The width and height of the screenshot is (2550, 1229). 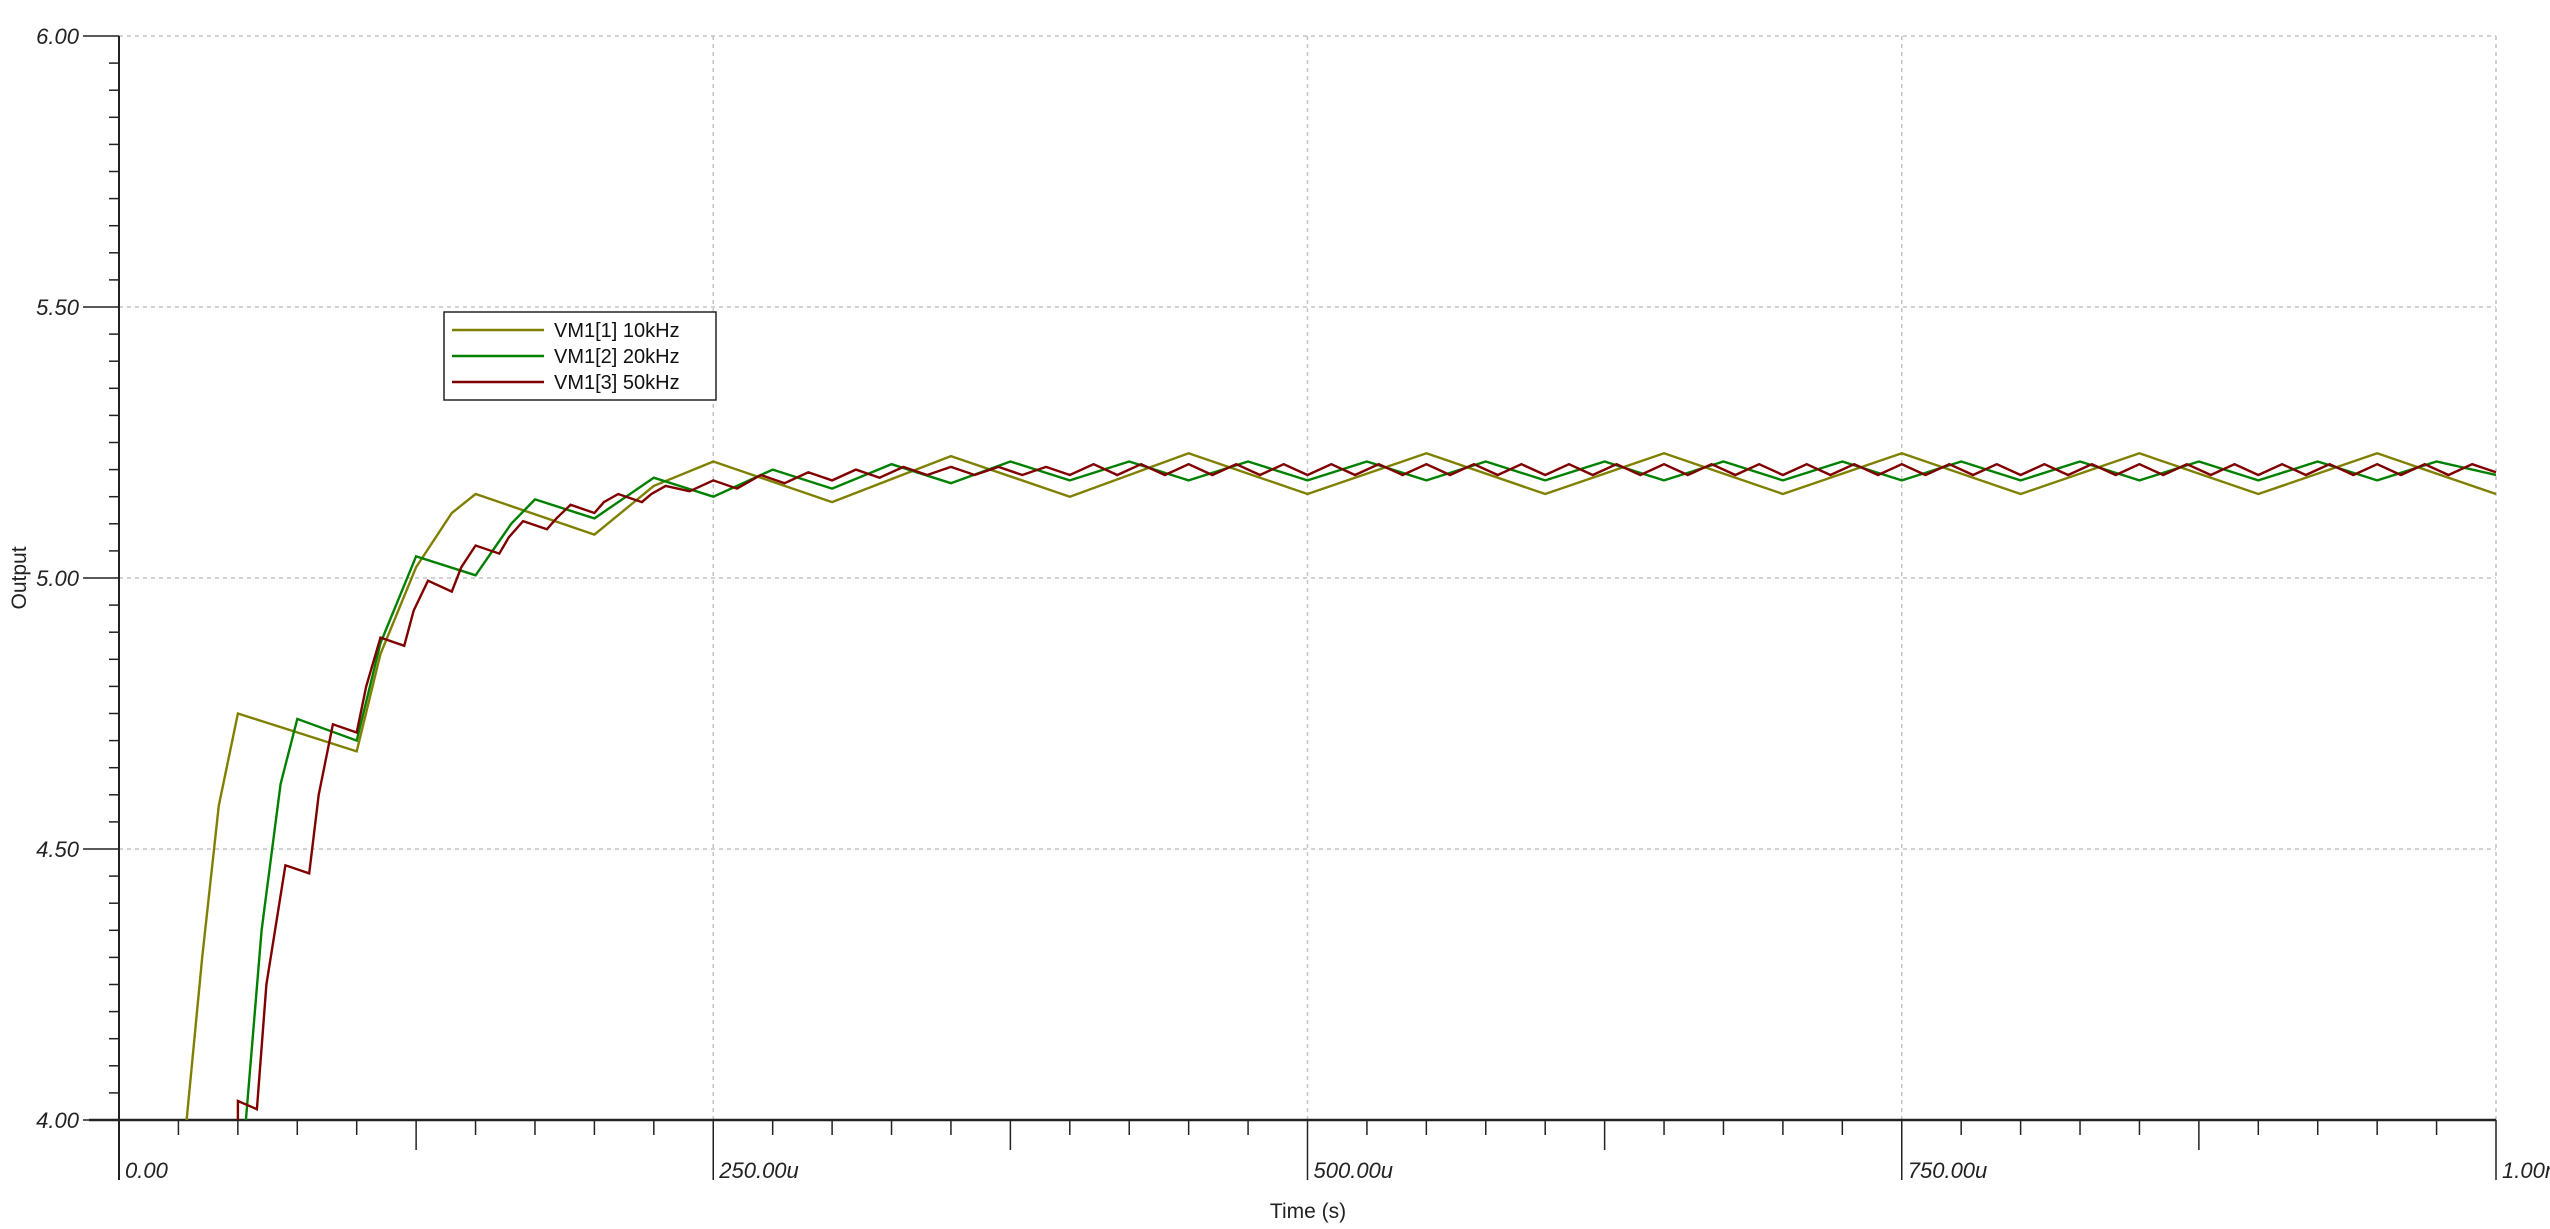 What do you see at coordinates (617, 383) in the screenshot?
I see `legend-label: VM1[3] 50kHz` at bounding box center [617, 383].